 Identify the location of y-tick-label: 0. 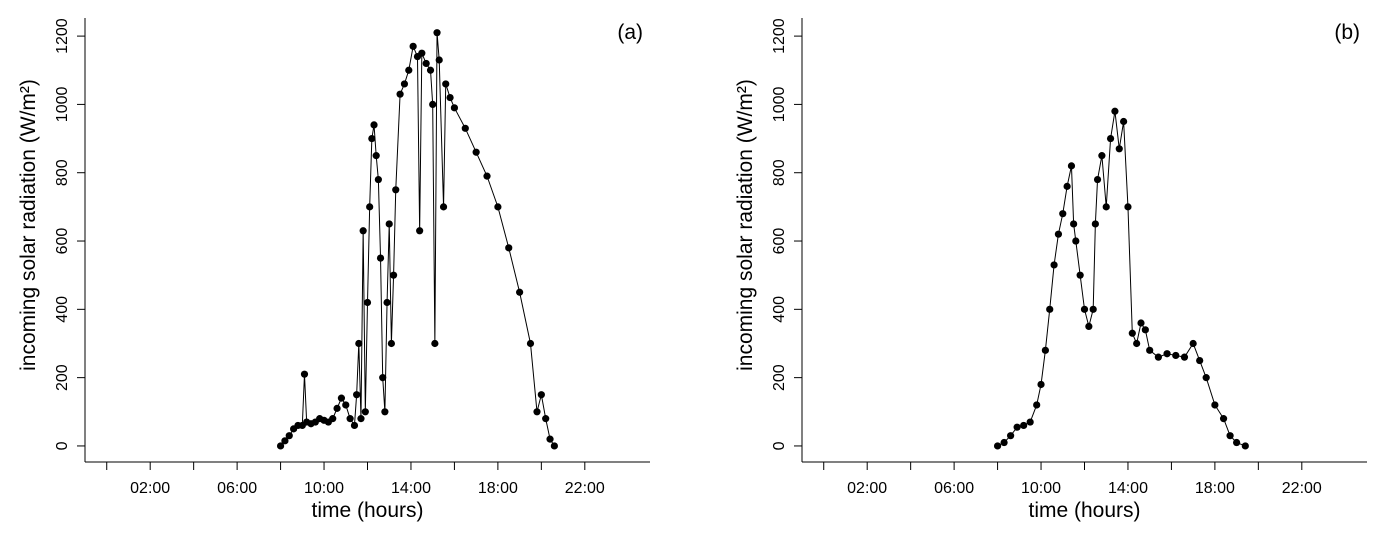
(779, 445).